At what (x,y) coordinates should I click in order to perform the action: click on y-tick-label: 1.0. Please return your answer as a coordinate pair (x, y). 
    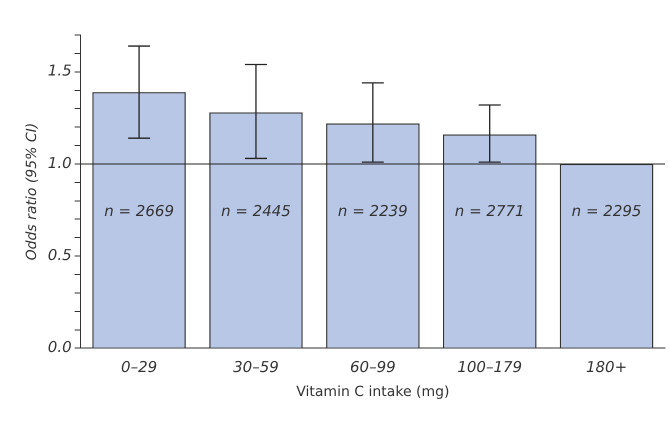
    Looking at the image, I should click on (60, 163).